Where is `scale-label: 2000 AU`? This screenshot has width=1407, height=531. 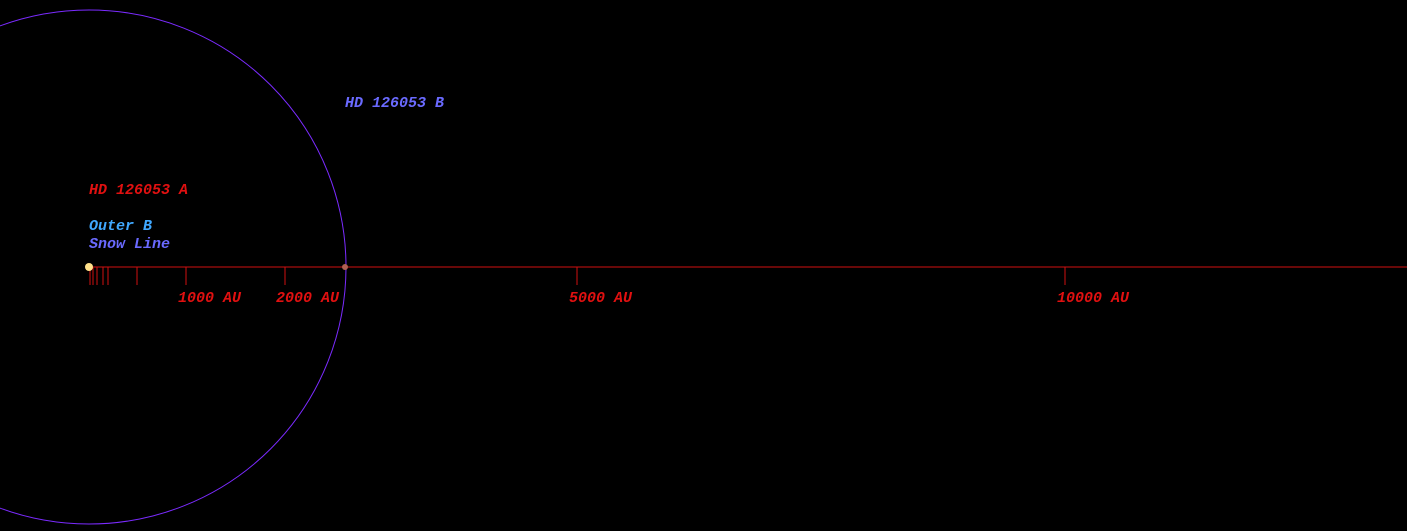
scale-label: 2000 AU is located at coordinates (308, 298).